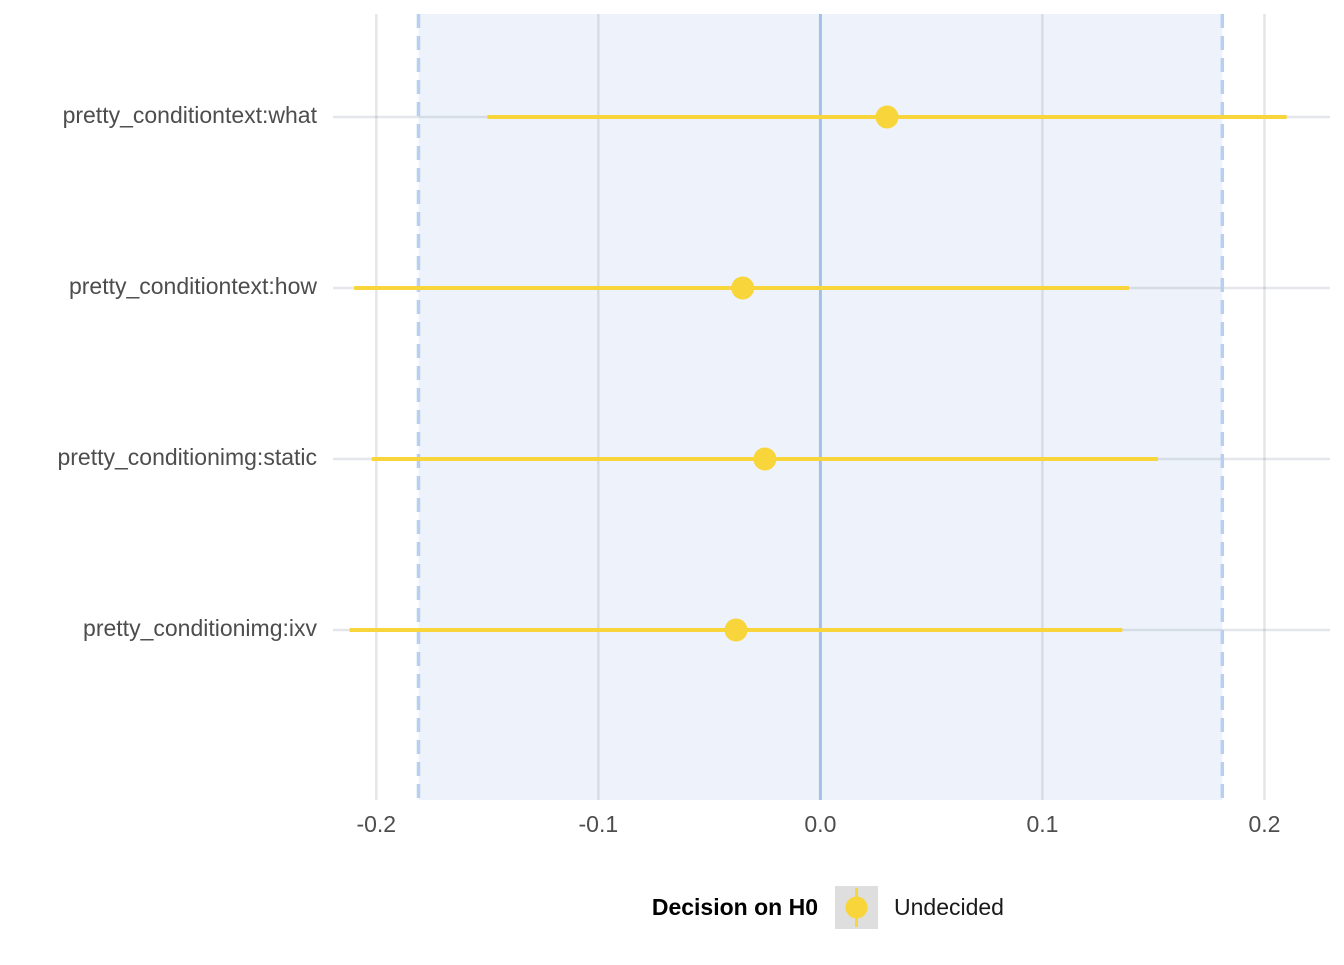 This screenshot has width=1344, height=965. I want to click on y-tick-label: pretty_conditionimg:ixv, so click(200, 628).